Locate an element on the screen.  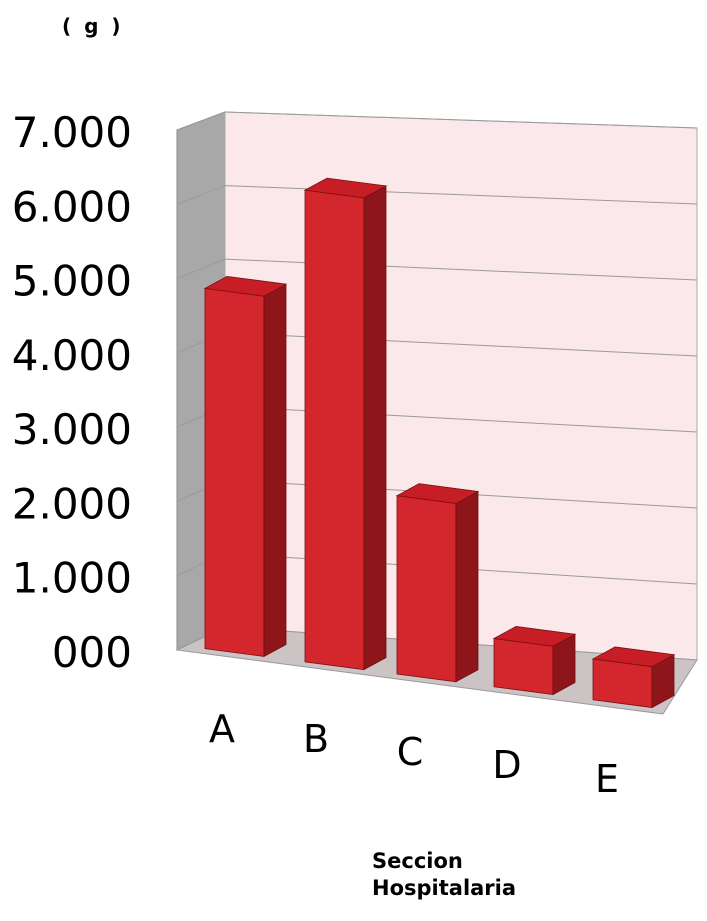
y-axis-ticks: 000 1.000 2.000 3.000 4.000 5.000 6.000 7.000 is located at coordinates (72, 392).